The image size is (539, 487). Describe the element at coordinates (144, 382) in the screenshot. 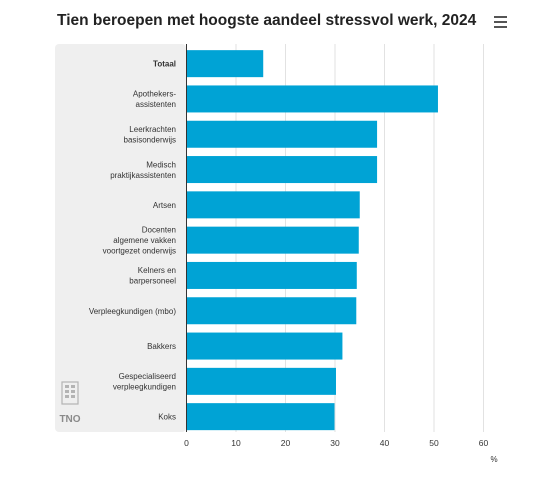

I see `category-label: Gespecialiseerd verpleegkundigen` at that location.